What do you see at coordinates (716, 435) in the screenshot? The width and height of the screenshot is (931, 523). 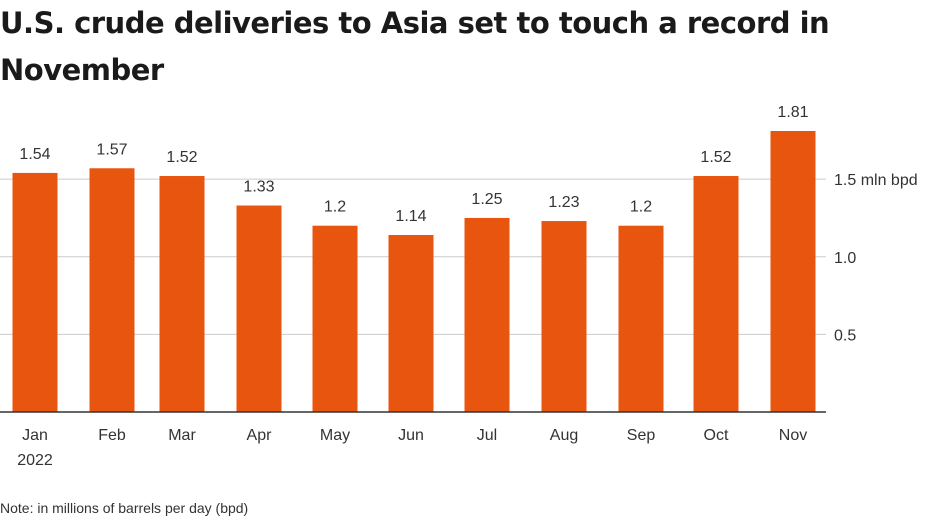 I see `x-tick-label: Oct` at bounding box center [716, 435].